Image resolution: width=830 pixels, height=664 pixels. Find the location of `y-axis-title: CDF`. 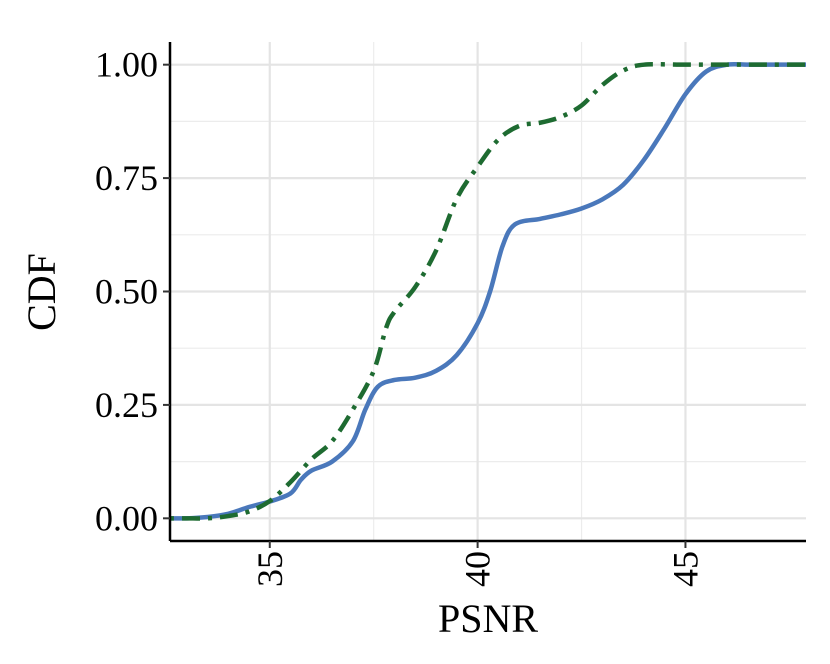

y-axis-title: CDF is located at coordinates (41, 292).